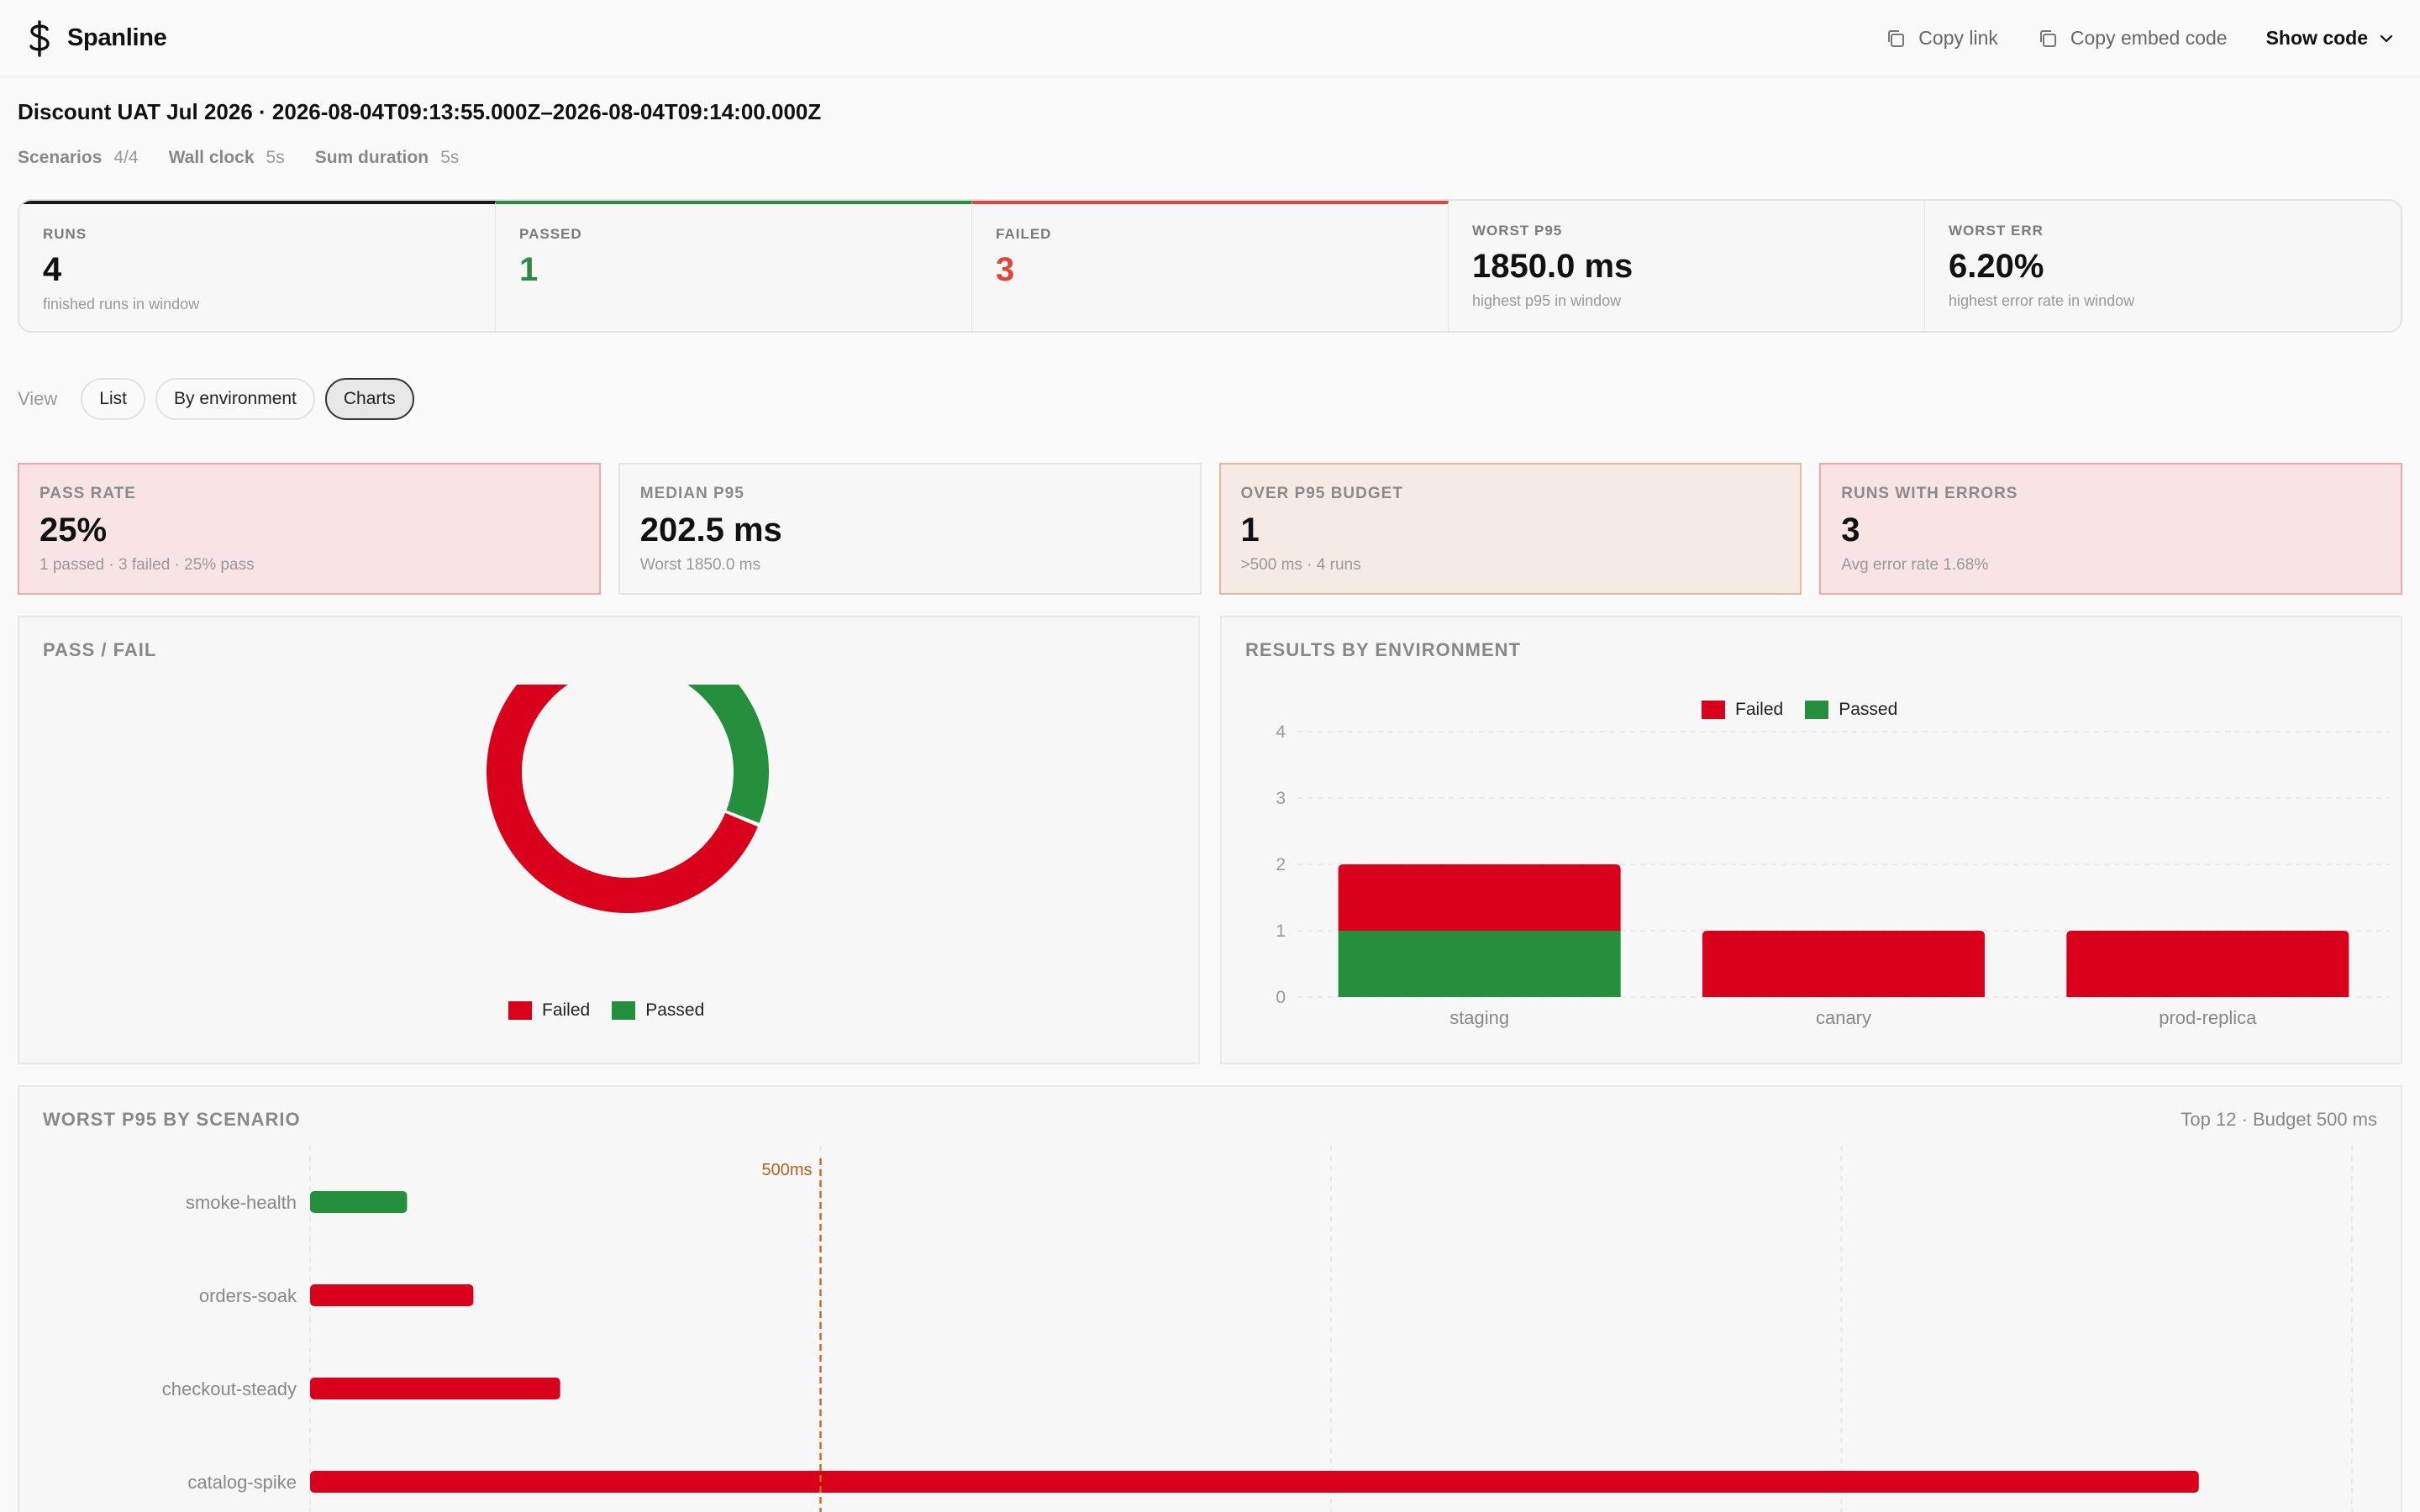 The width and height of the screenshot is (2420, 1512). I want to click on copy-embed-button: Copy embed code, so click(2132, 38).